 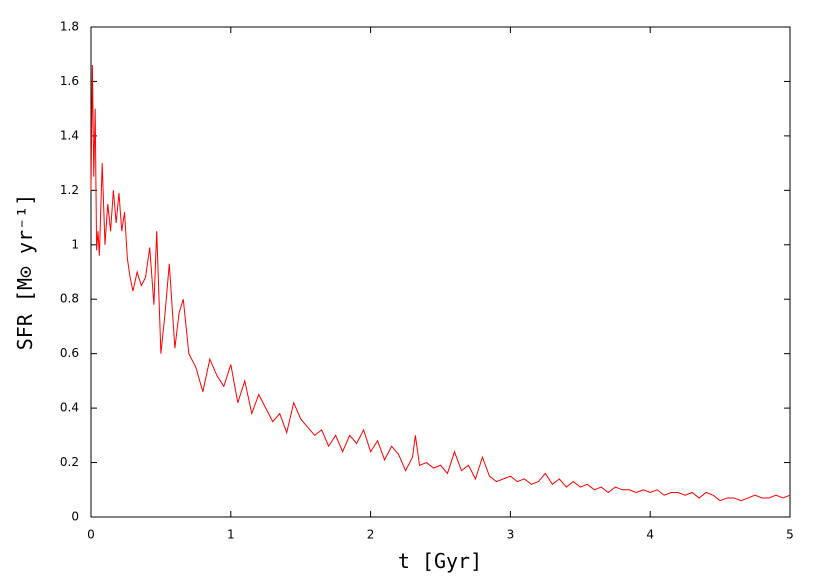 What do you see at coordinates (75, 517) in the screenshot?
I see `y-tick-label: 0` at bounding box center [75, 517].